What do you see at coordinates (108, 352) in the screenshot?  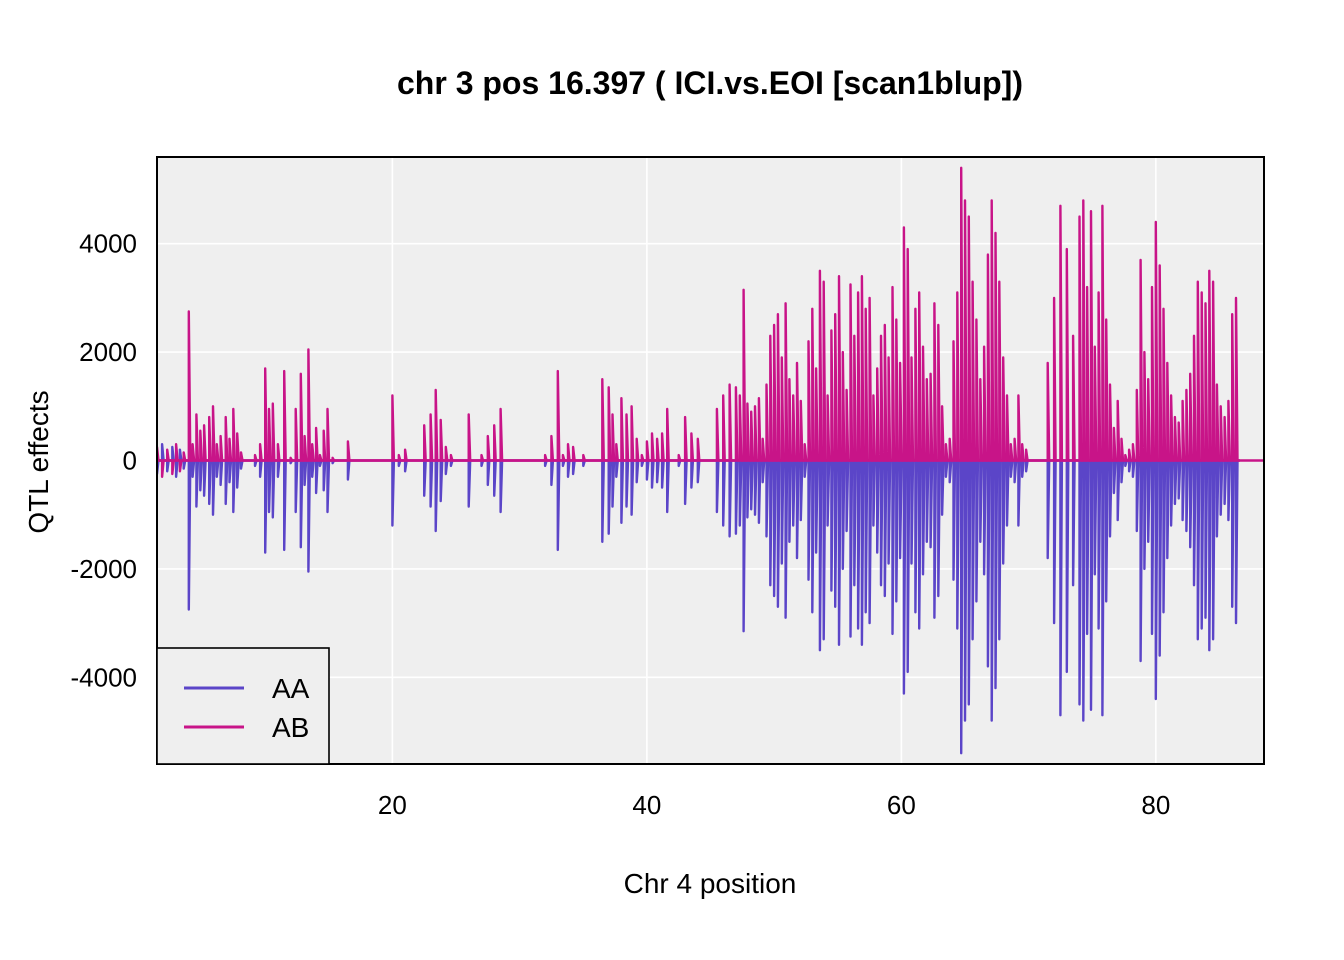 I see `y-tick-label: 2000` at bounding box center [108, 352].